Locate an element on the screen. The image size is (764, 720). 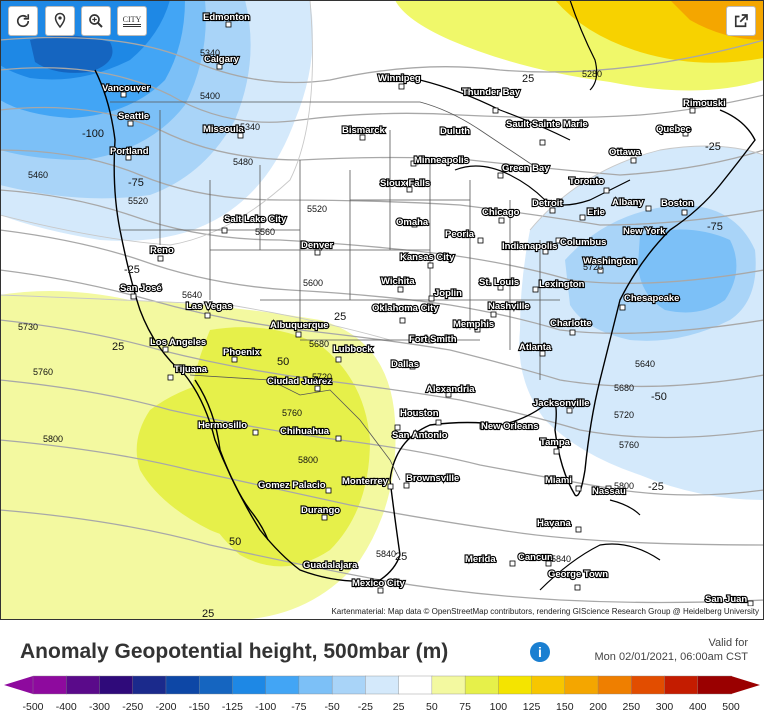
legend-tick-label: 50 is located at coordinates (432, 707).